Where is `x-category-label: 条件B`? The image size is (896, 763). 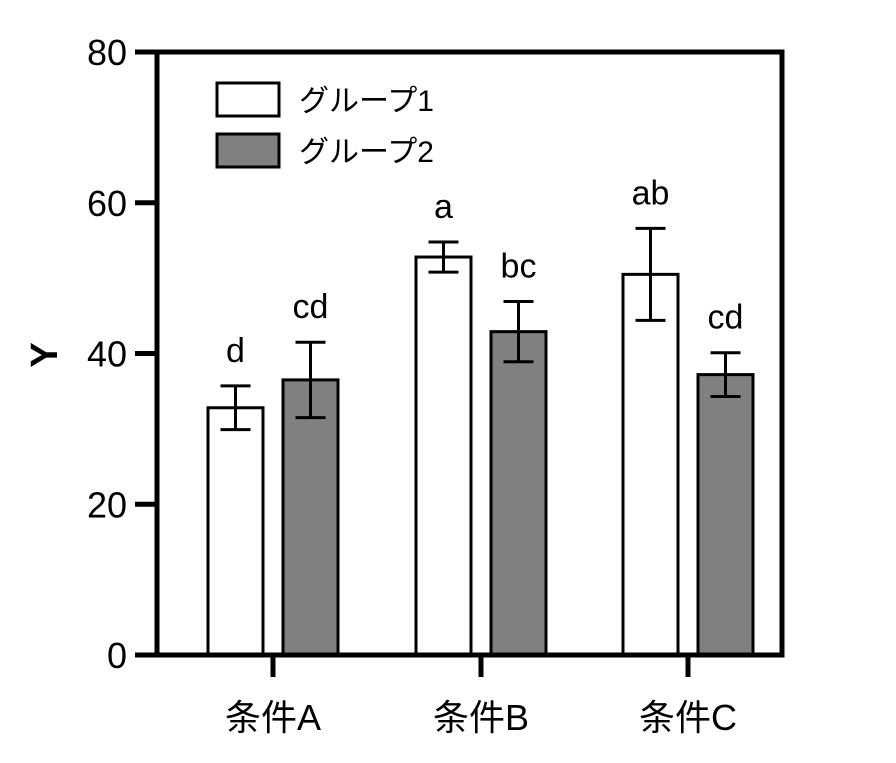
x-category-label: 条件B is located at coordinates (481, 717).